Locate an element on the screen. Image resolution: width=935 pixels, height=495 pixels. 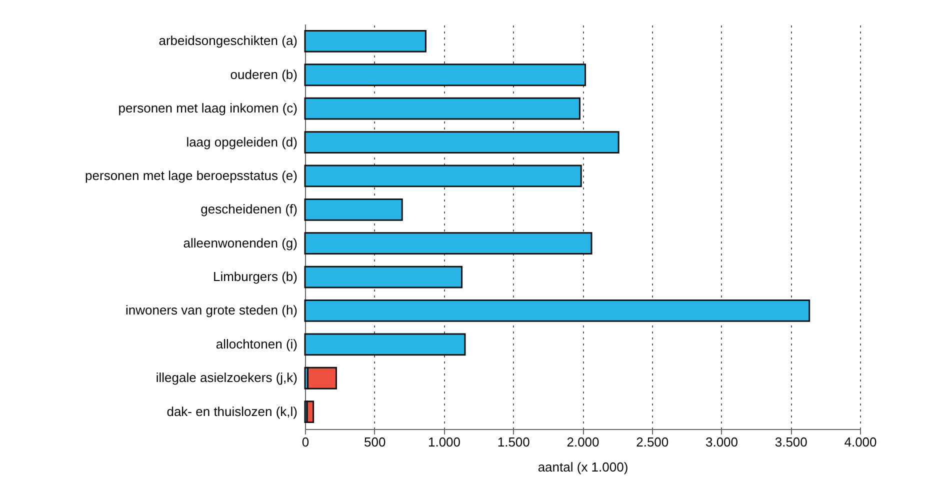
y-tick-label: Limburgers (b) is located at coordinates (255, 276).